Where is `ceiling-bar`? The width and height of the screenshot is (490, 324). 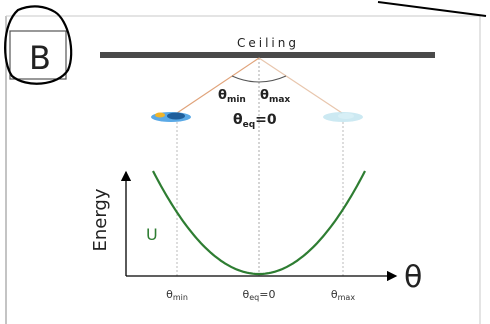 ceiling-bar is located at coordinates (267, 55).